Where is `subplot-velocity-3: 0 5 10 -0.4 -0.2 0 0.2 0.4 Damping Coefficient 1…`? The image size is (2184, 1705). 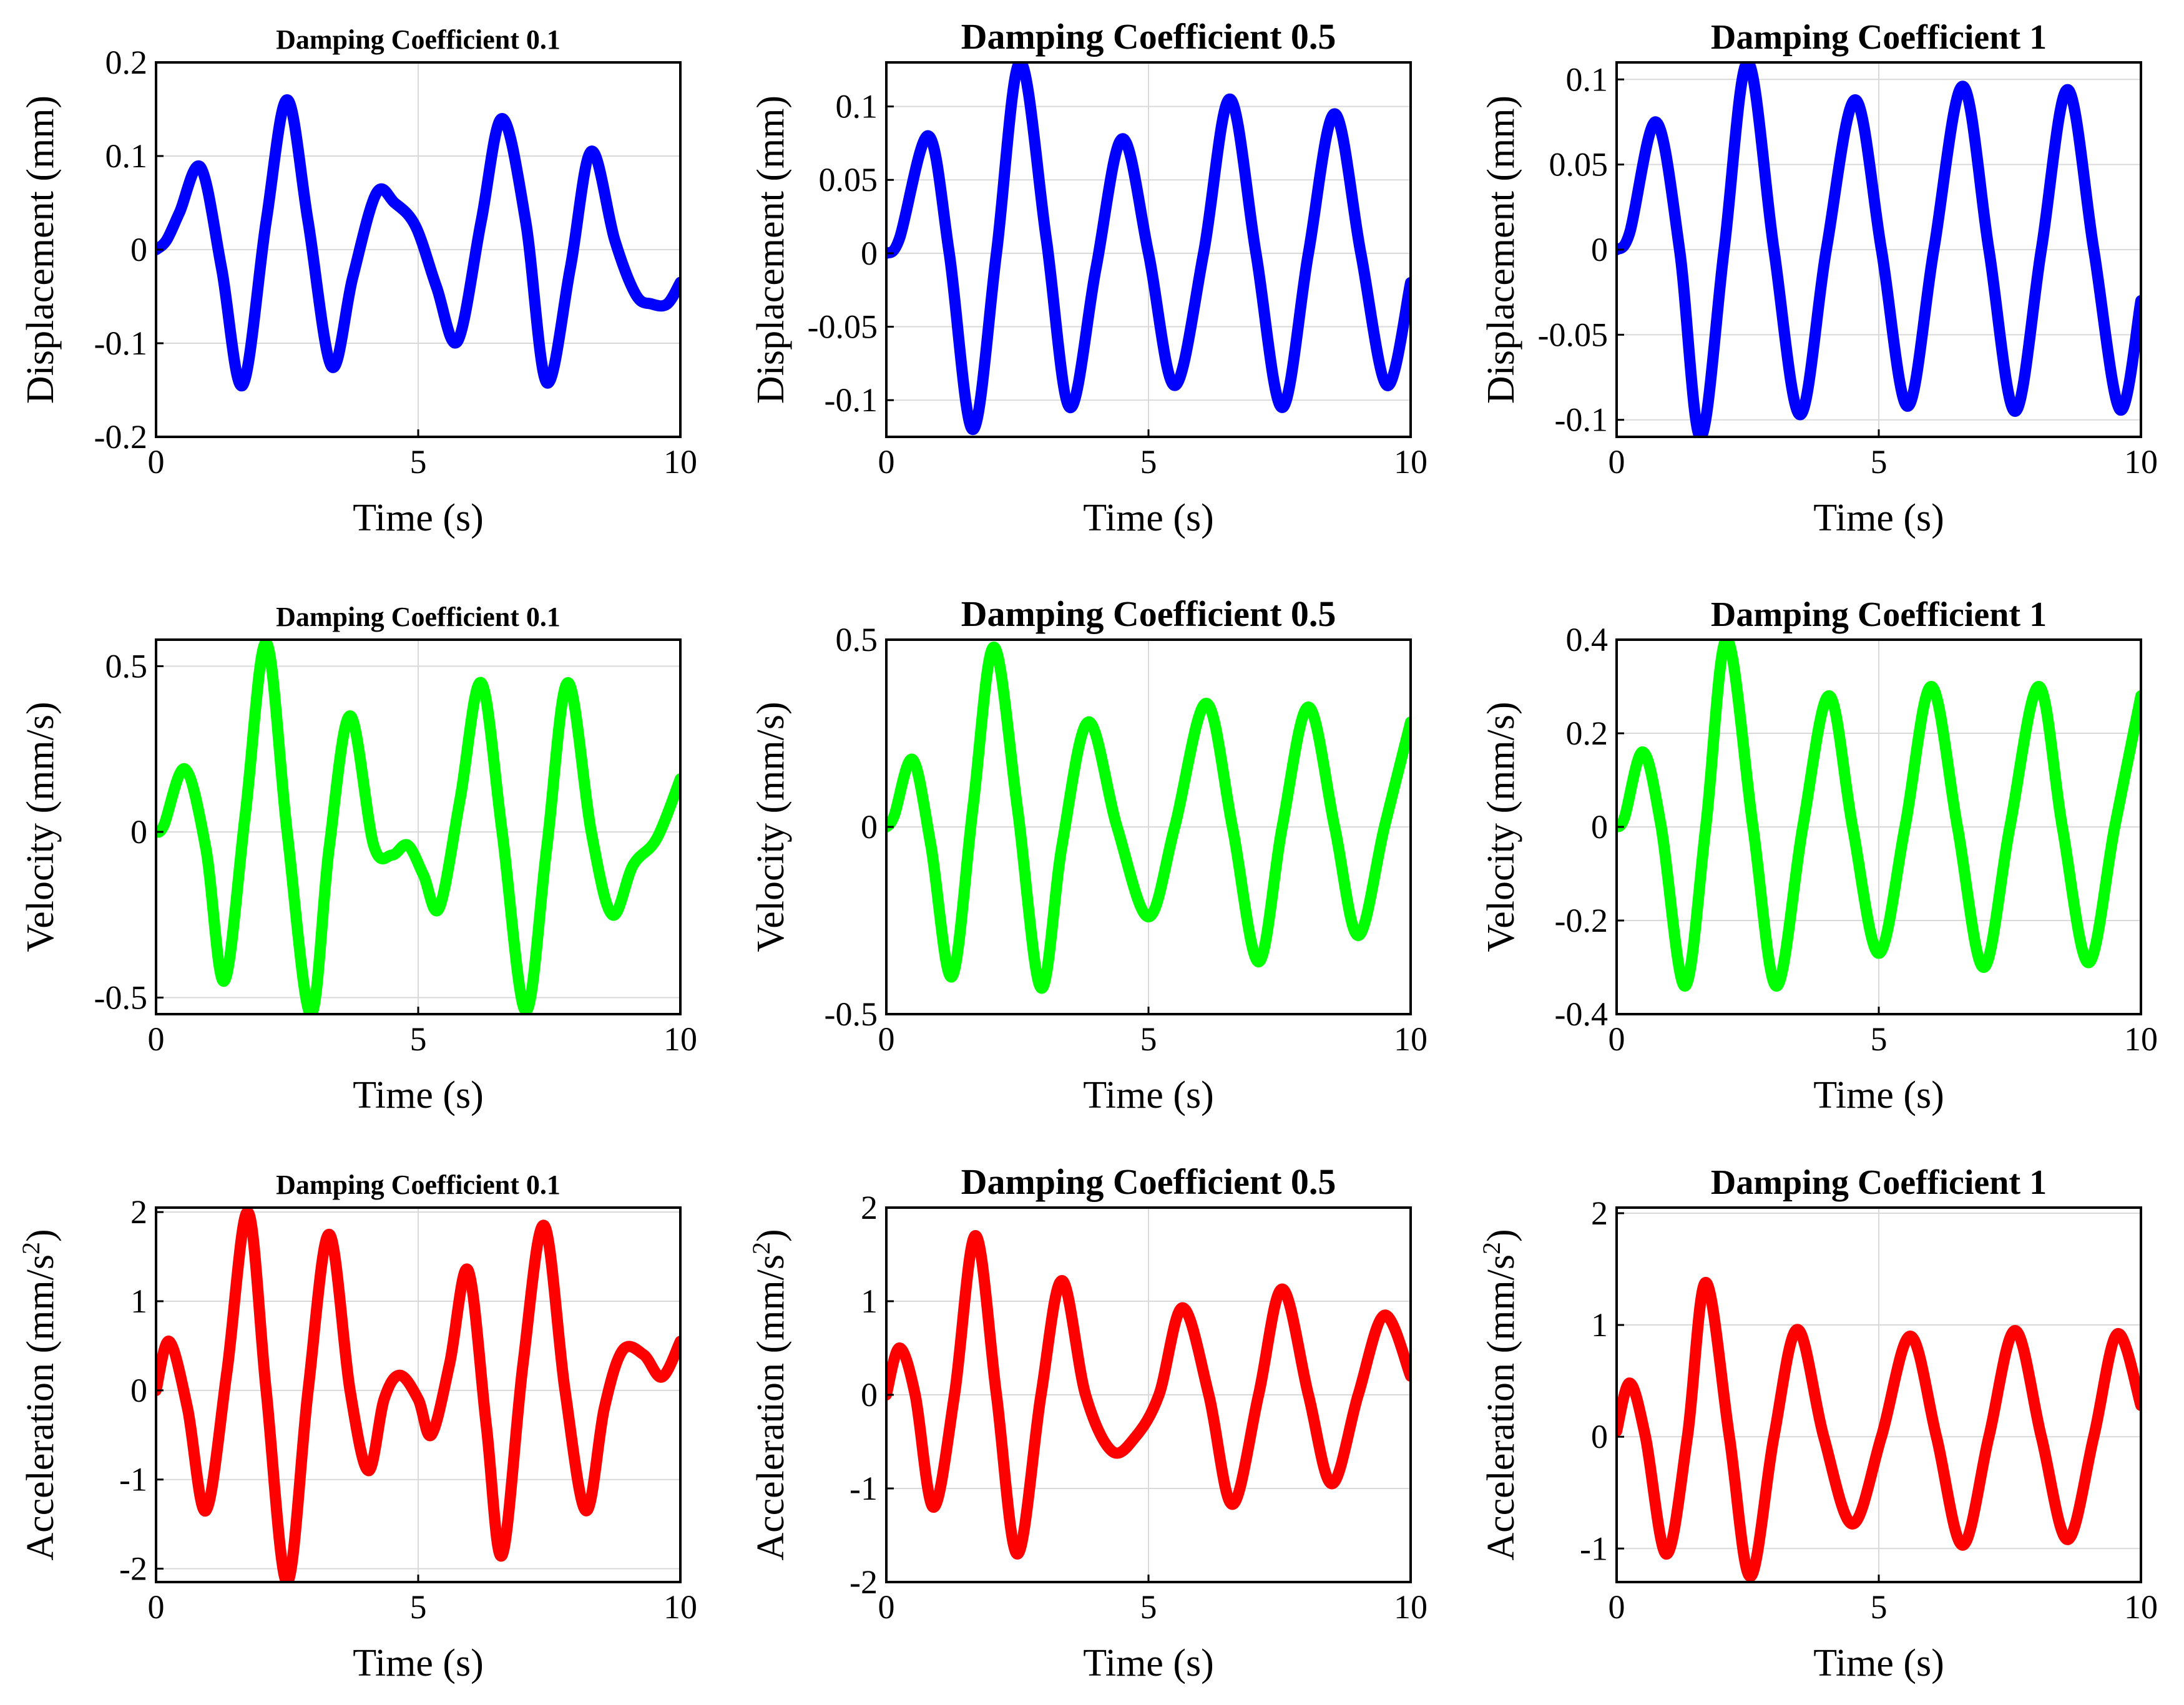 subplot-velocity-3: 0 5 10 -0.4 -0.2 0 0.2 0.4 Damping Coefficient 1… is located at coordinates (1819, 855).